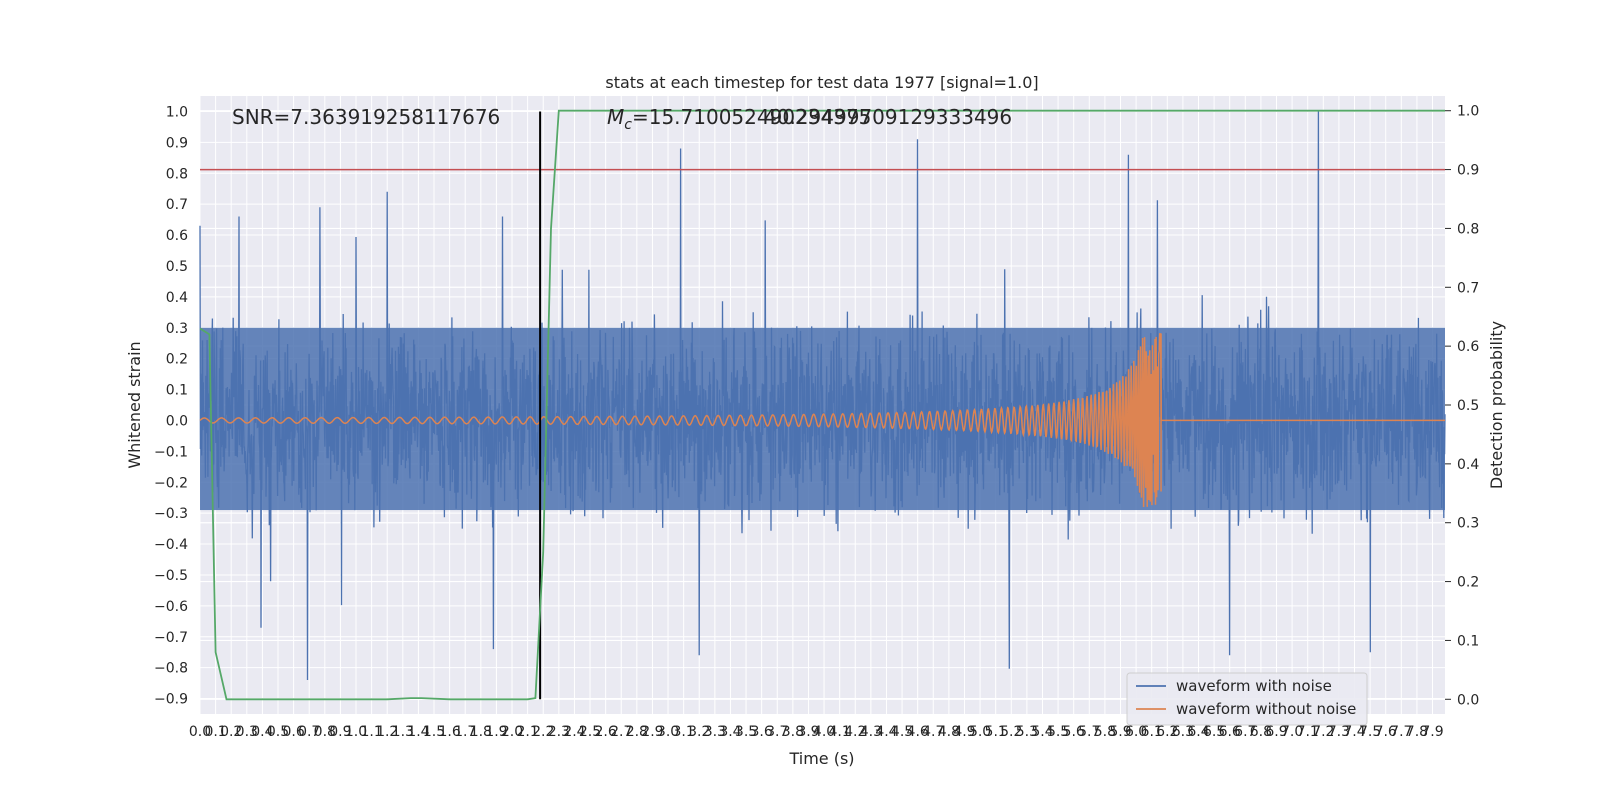 Image resolution: width=1600 pixels, height=800 pixels. I want to click on x-tick-label: 4.1, so click(840, 732).